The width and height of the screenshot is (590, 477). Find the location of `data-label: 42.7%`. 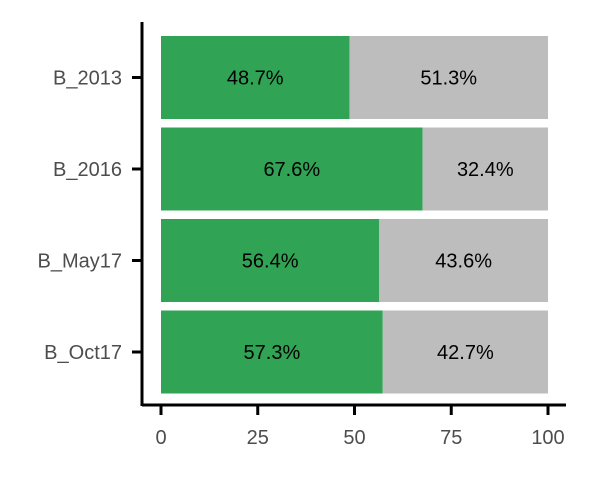

data-label: 42.7% is located at coordinates (465, 353).